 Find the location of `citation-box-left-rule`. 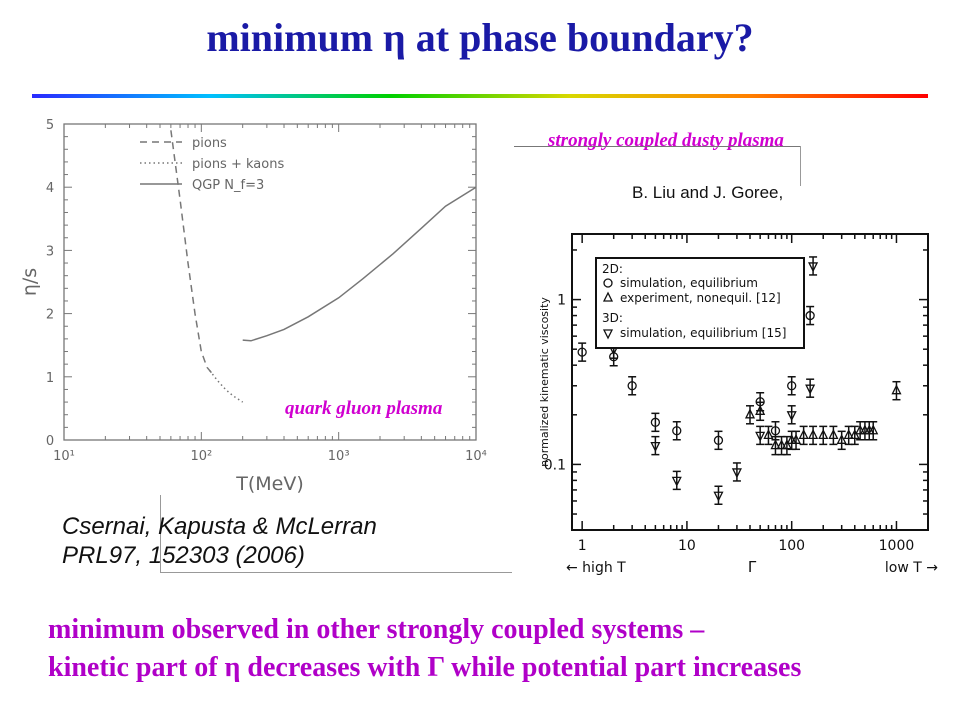

citation-box-left-rule is located at coordinates (160, 533).